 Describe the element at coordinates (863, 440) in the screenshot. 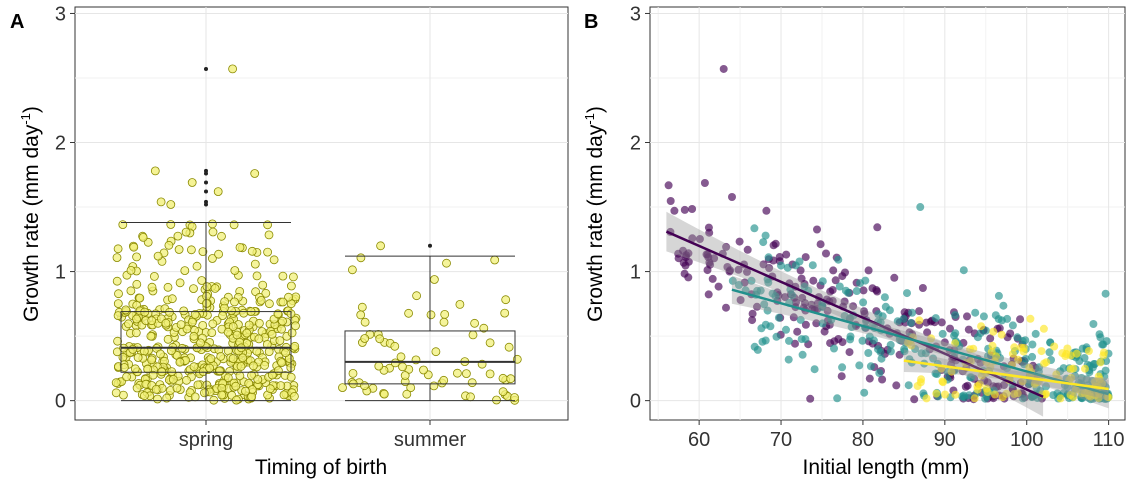

I see `panel-b-x-tick-label: 80` at that location.